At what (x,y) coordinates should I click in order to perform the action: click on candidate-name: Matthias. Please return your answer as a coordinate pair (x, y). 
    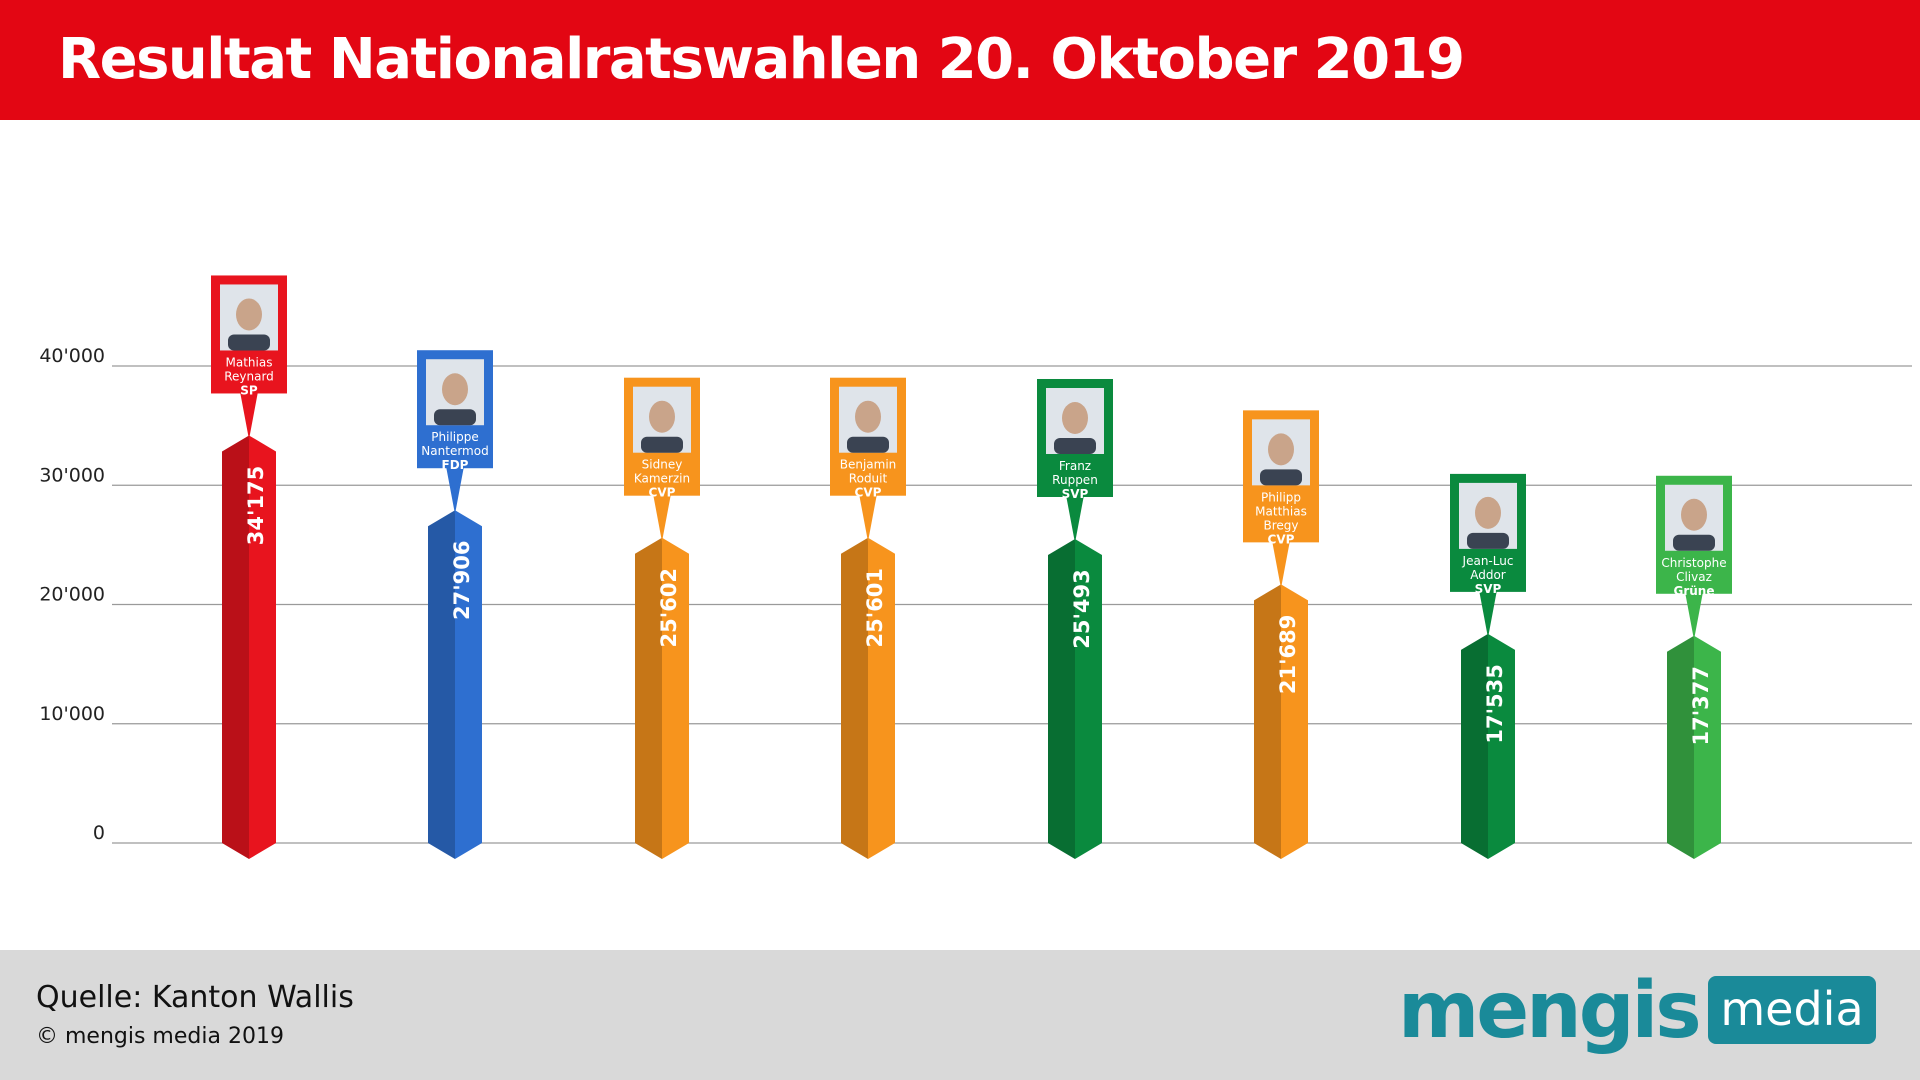
    Looking at the image, I should click on (1281, 511).